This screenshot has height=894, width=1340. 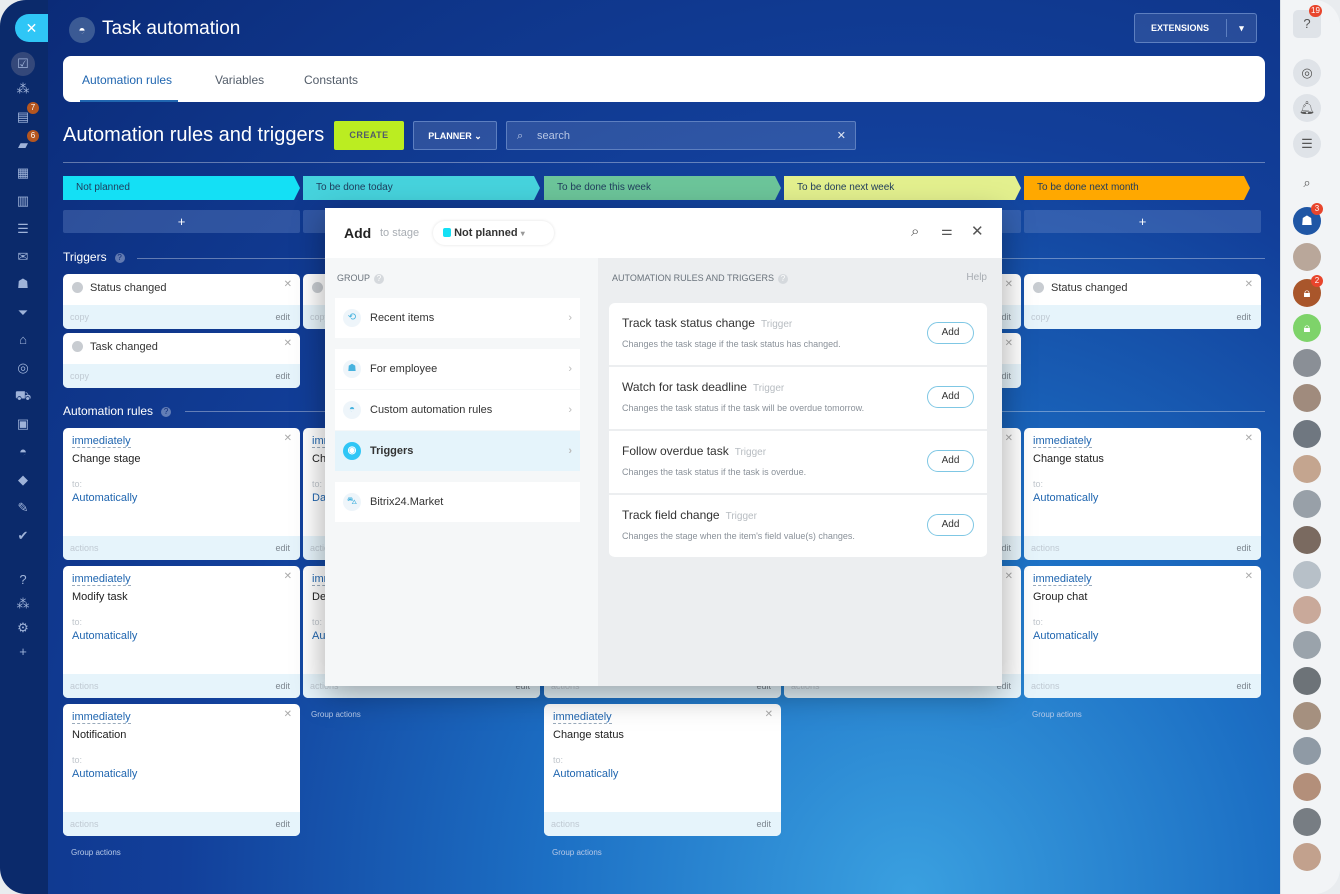 I want to click on lock-chat-icon: 🔒︎ 2, so click(x=1308, y=291).